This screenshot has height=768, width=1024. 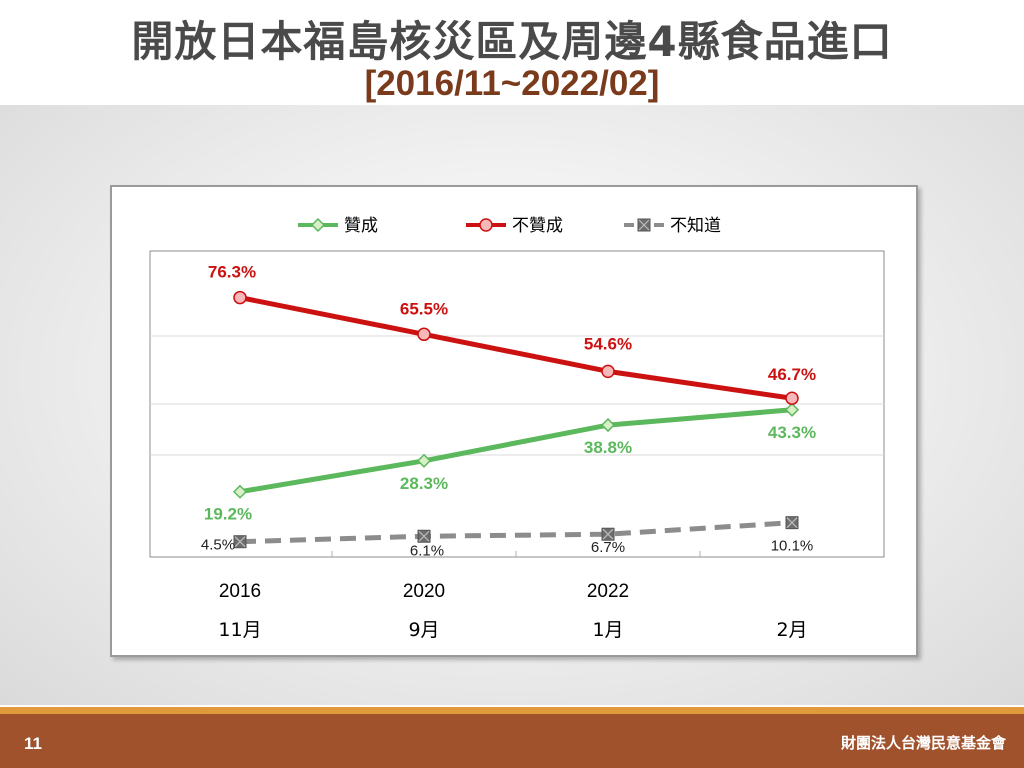 What do you see at coordinates (607, 630) in the screenshot?
I see `x-tick-label-month: 1月` at bounding box center [607, 630].